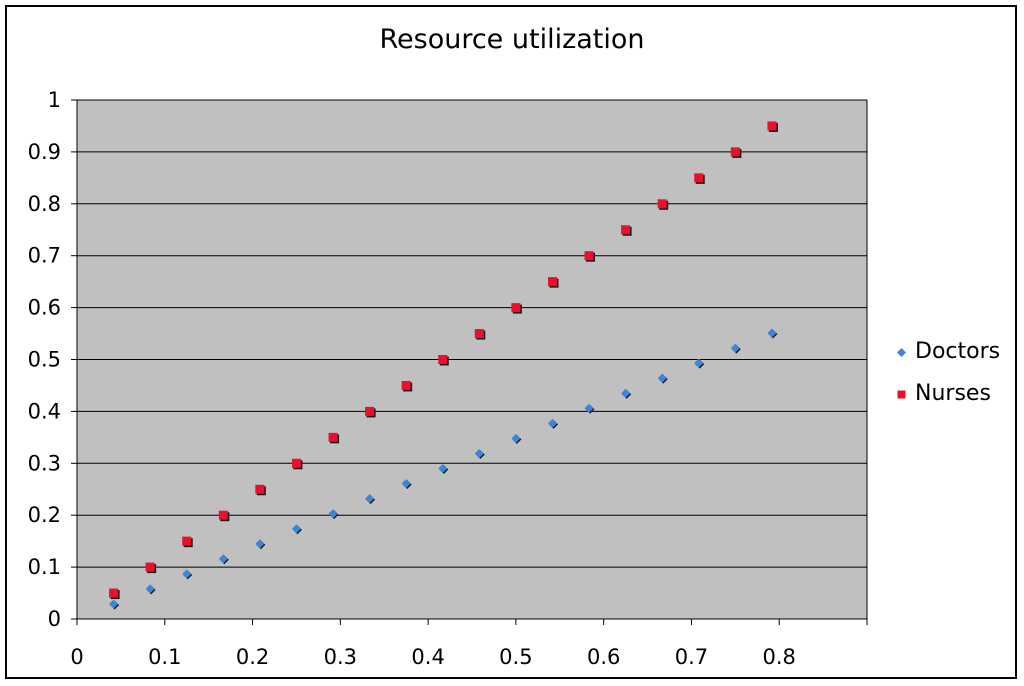 The width and height of the screenshot is (1024, 686). I want to click on x-tick-label: 0.5, so click(515, 657).